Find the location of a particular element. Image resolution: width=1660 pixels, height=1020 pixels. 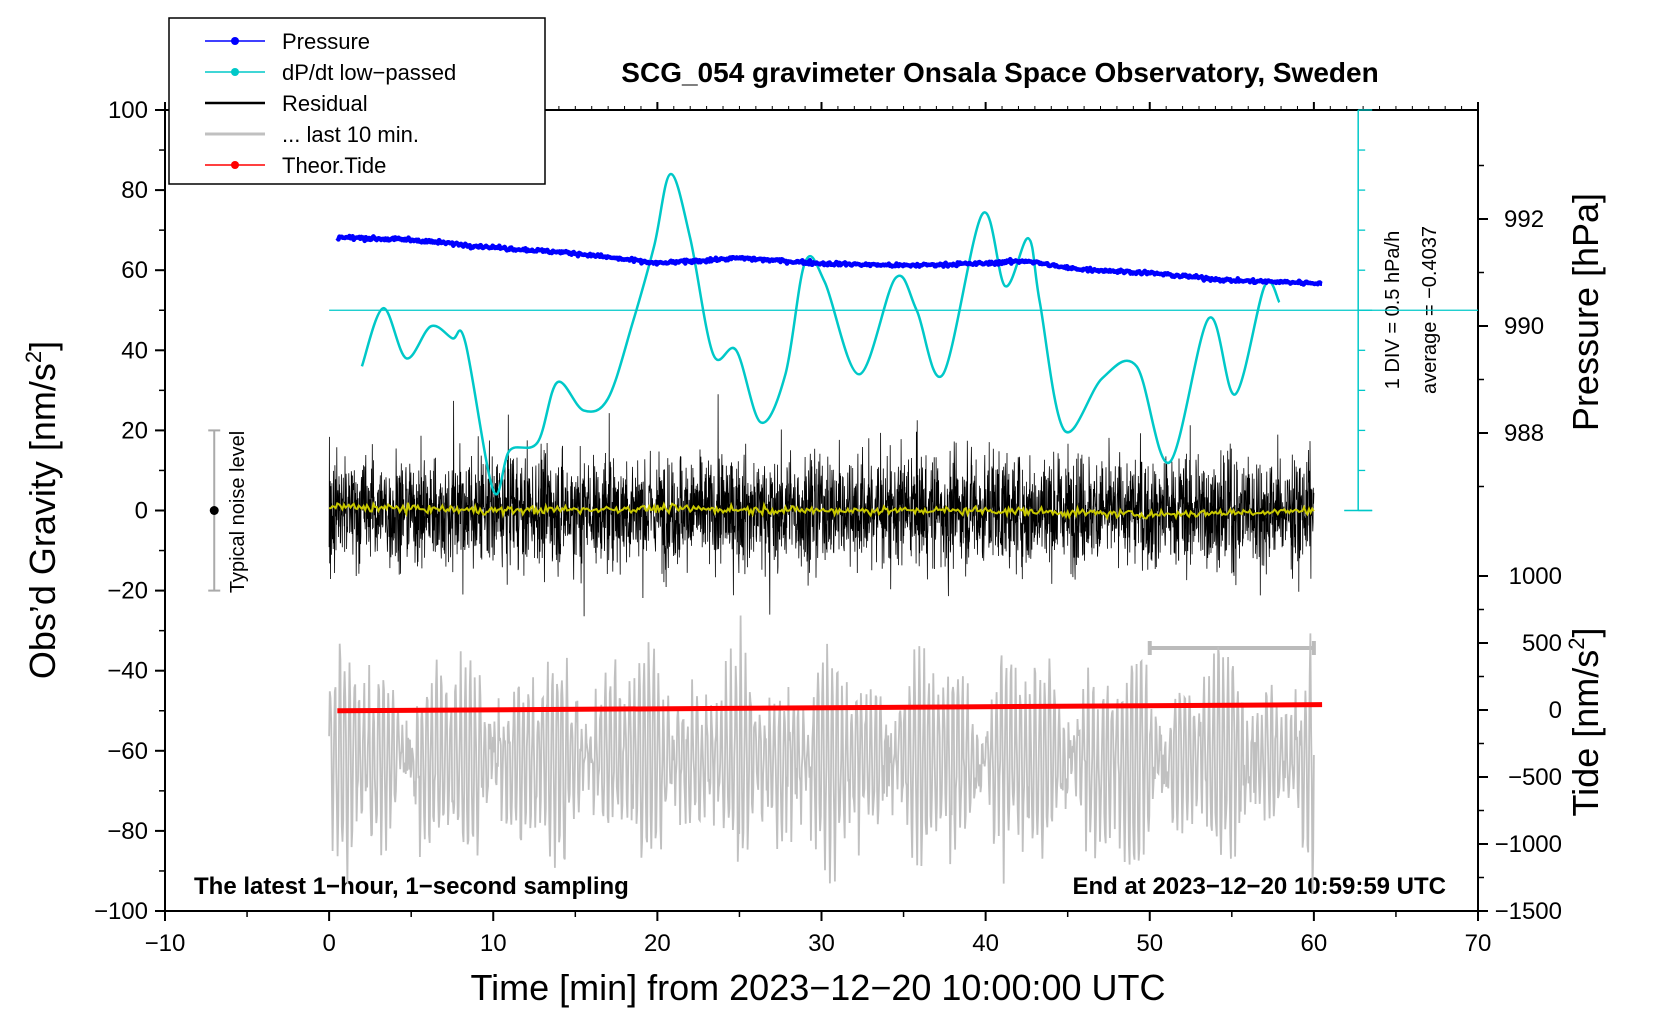

y-tick-label: 20 is located at coordinates (134, 430).